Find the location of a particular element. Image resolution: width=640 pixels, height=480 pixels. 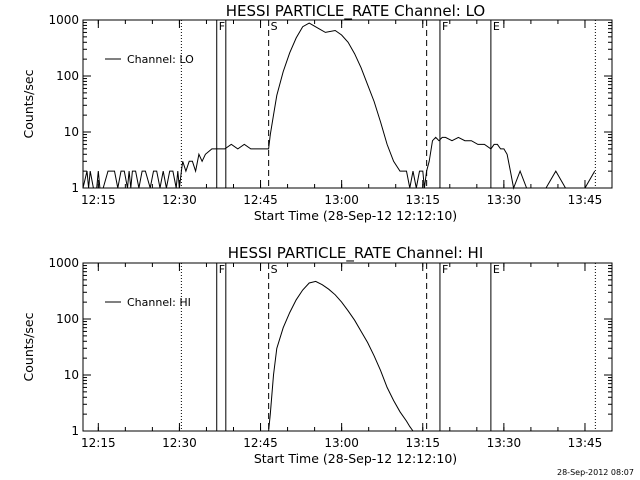

chart-title: HESSI PARTICLE_RATE Channel: LO is located at coordinates (355, 11).